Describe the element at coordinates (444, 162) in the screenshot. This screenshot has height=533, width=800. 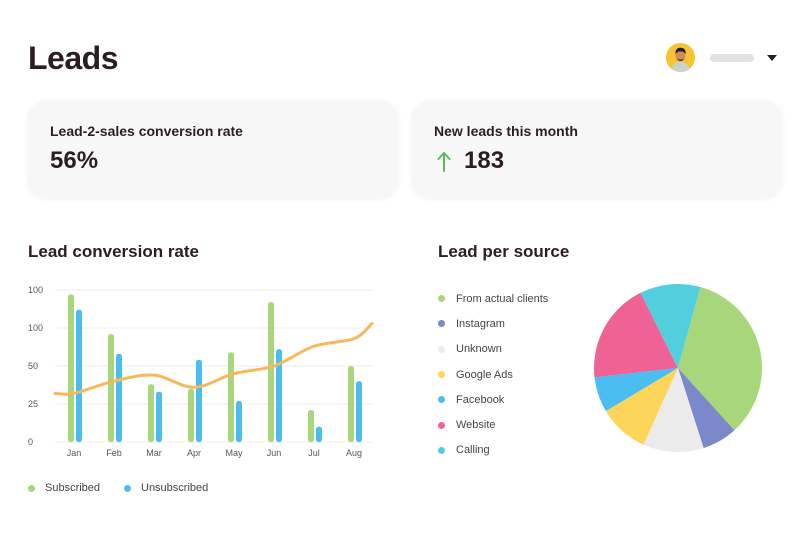
I see `arrow-up-icon` at that location.